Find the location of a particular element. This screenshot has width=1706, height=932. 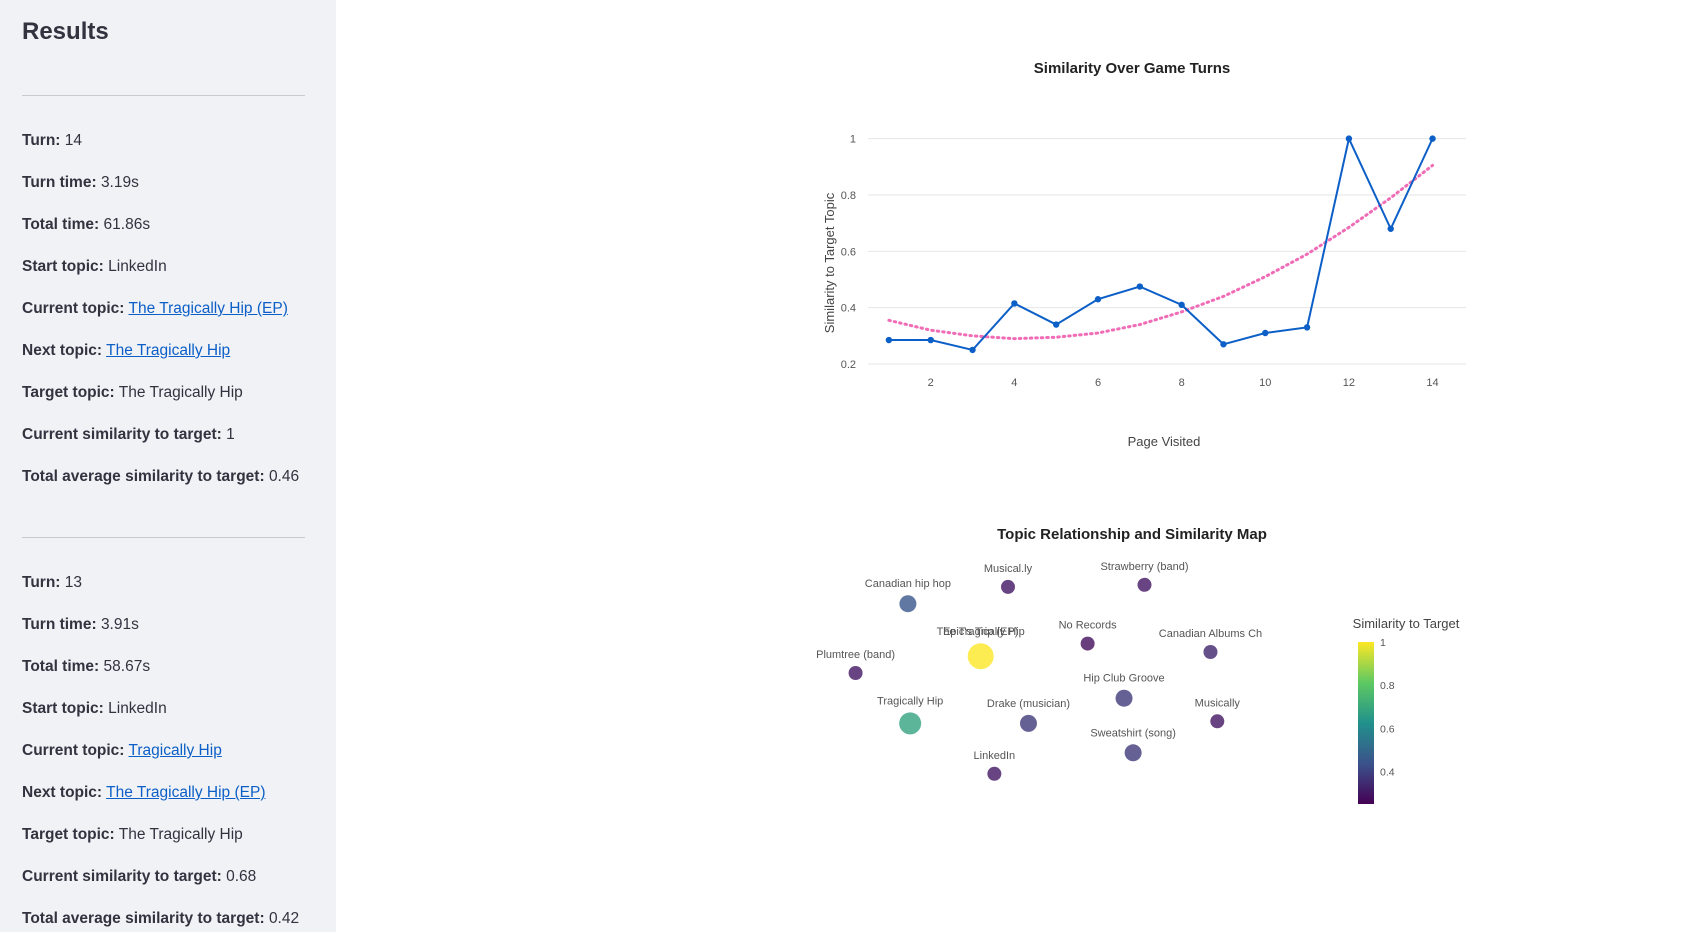

next-topic-row: Next topic: The Tragically Hip (EP) is located at coordinates (143, 793).